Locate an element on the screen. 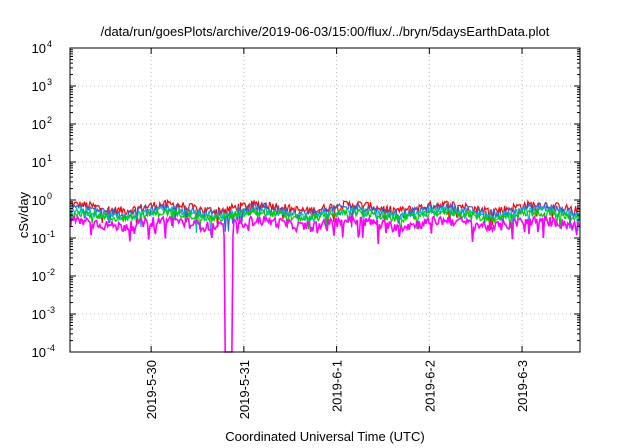 This screenshot has width=640, height=448. x-tick-label: 2019-5-31 is located at coordinates (244, 389).